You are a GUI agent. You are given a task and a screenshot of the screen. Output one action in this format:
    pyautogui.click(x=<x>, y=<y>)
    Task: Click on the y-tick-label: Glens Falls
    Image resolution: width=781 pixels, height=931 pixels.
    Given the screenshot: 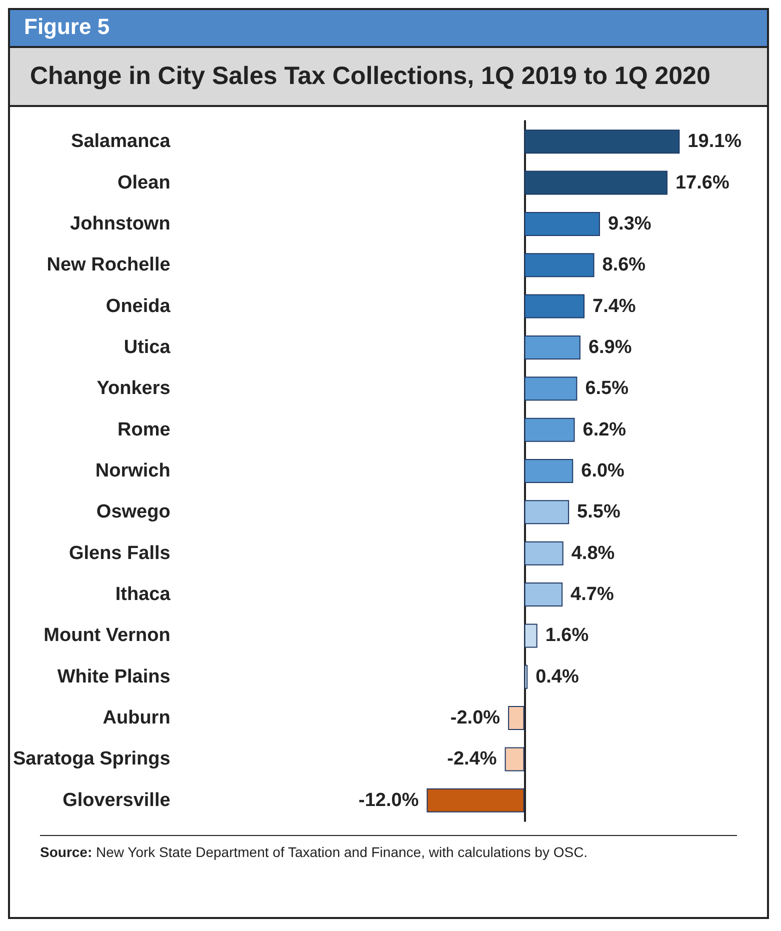 What is the action you would take?
    pyautogui.click(x=119, y=553)
    